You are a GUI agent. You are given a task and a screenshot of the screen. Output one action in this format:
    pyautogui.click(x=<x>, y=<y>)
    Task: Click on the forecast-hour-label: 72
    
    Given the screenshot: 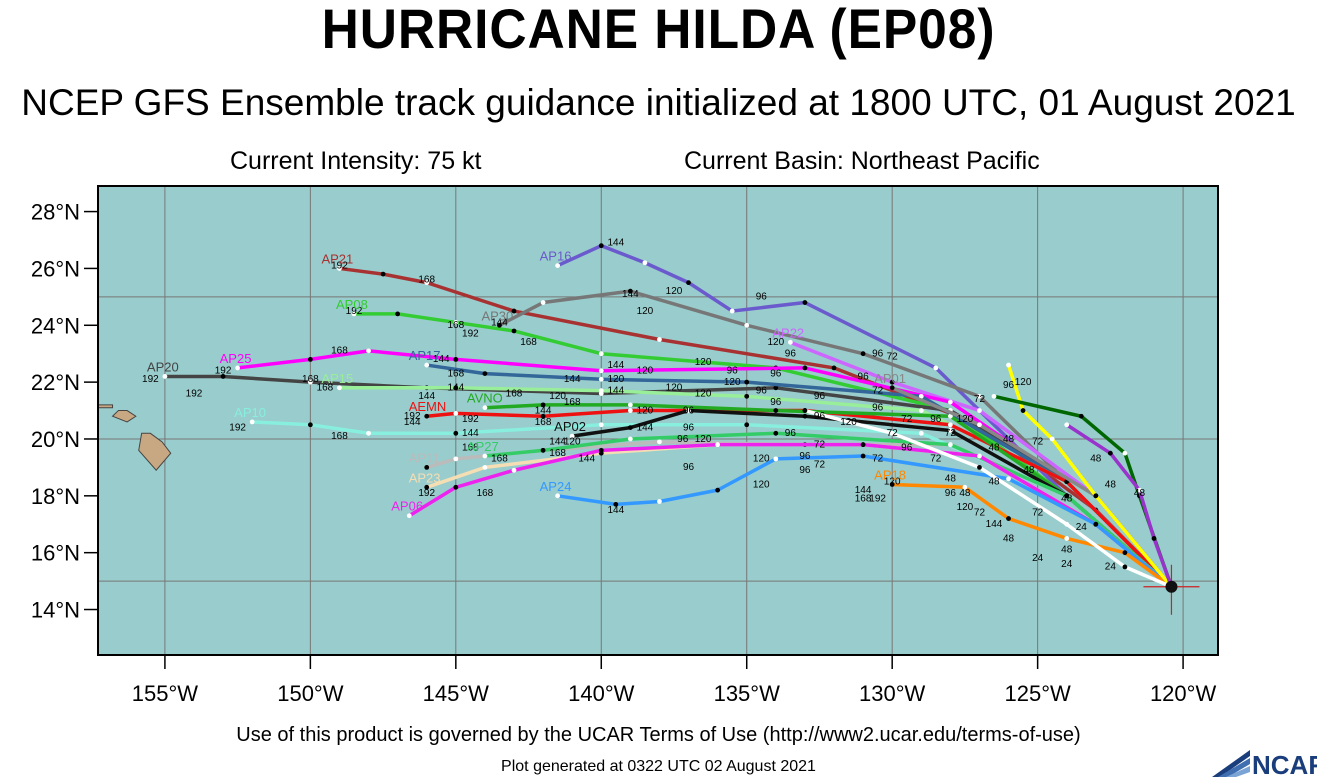 What is the action you would take?
    pyautogui.click(x=907, y=419)
    